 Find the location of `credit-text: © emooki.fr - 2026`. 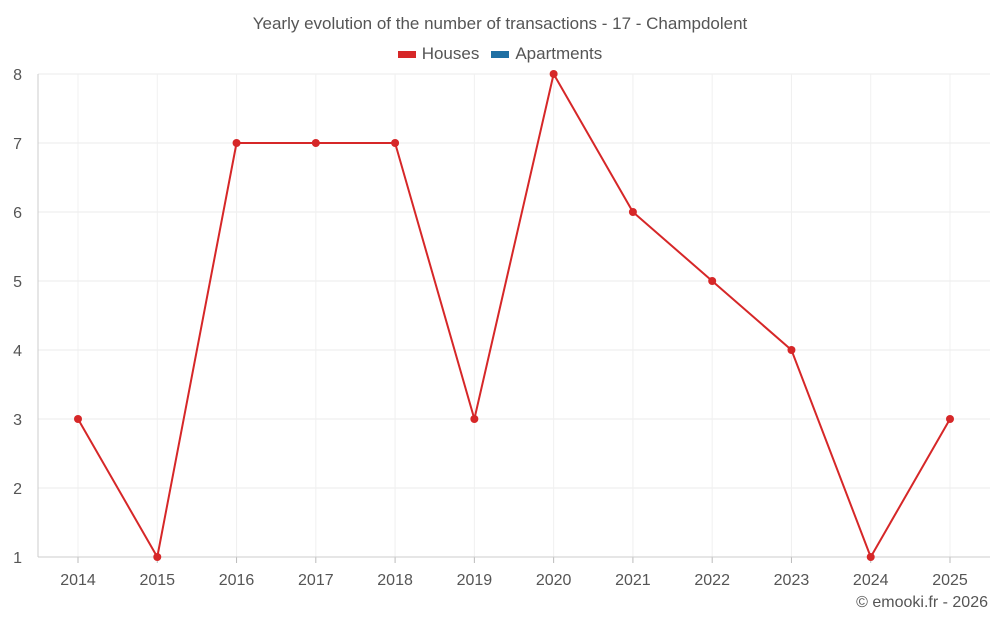

credit-text: © emooki.fr - 2026 is located at coordinates (922, 602).